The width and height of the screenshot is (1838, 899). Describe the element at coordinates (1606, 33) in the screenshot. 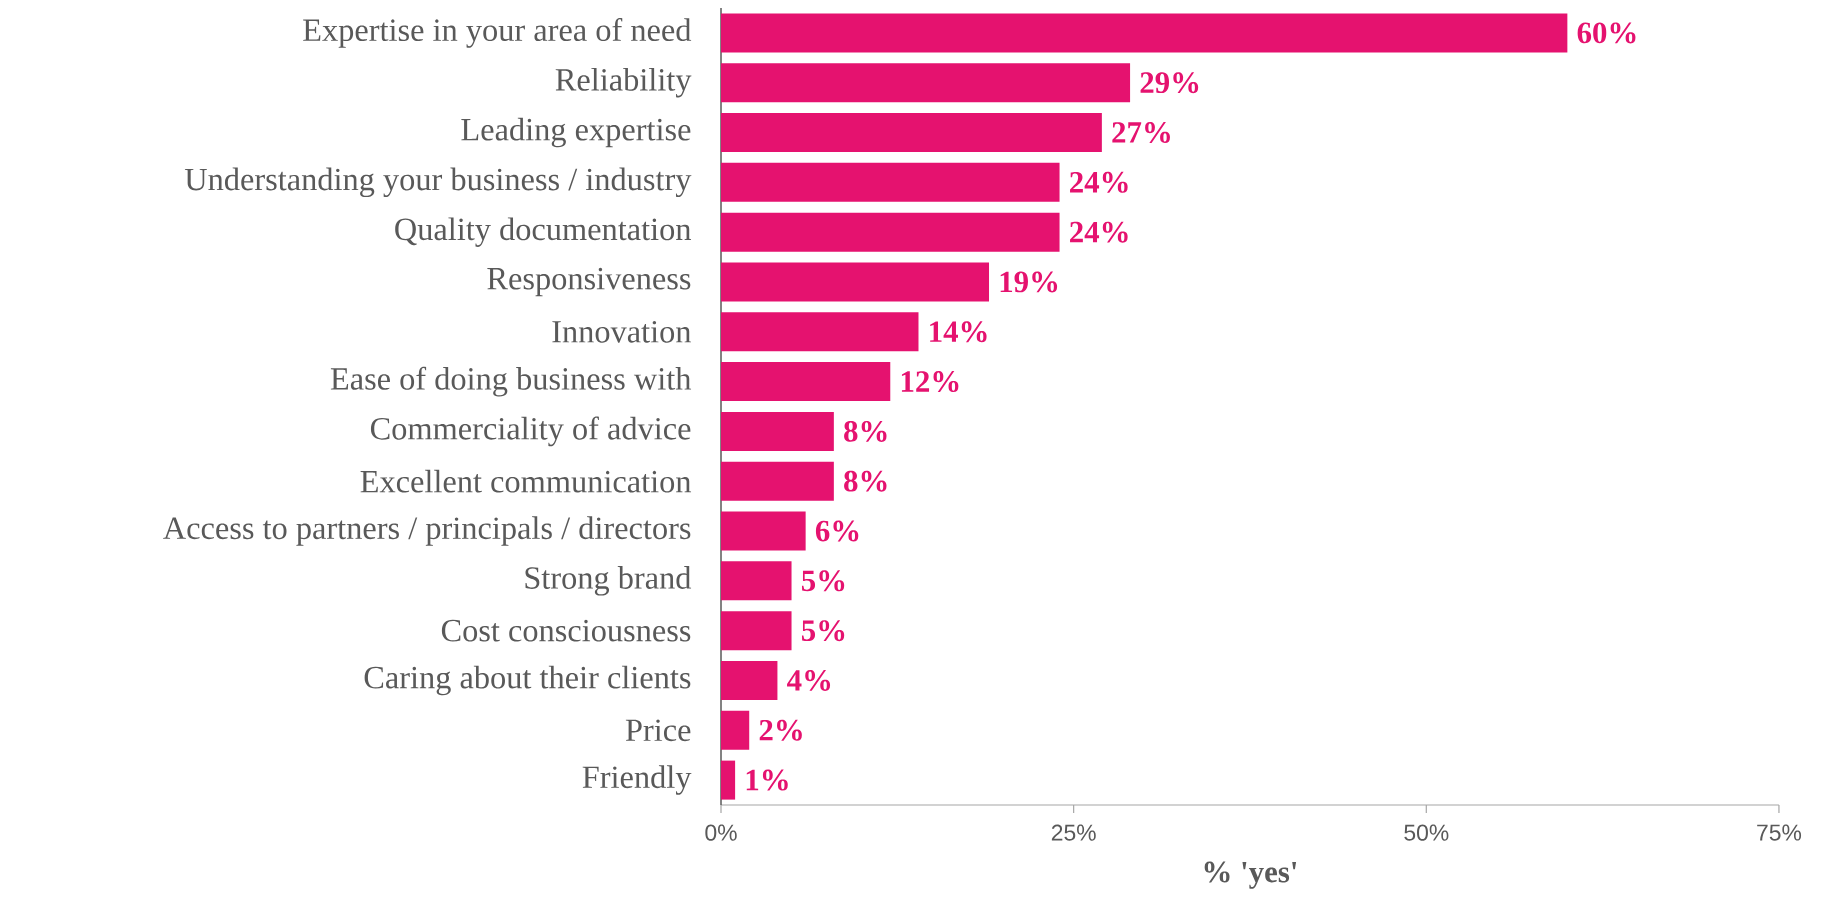

I see `data-label: 60%` at that location.